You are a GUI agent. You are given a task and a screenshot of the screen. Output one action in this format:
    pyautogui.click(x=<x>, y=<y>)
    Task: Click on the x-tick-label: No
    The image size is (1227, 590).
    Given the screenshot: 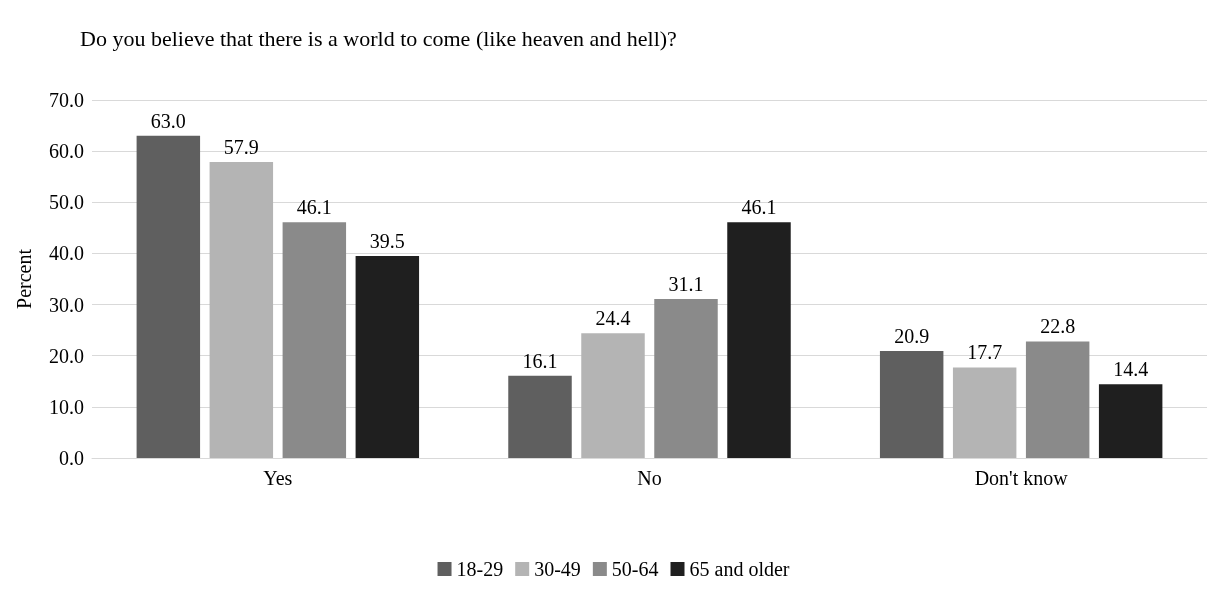 What is the action you would take?
    pyautogui.click(x=649, y=478)
    